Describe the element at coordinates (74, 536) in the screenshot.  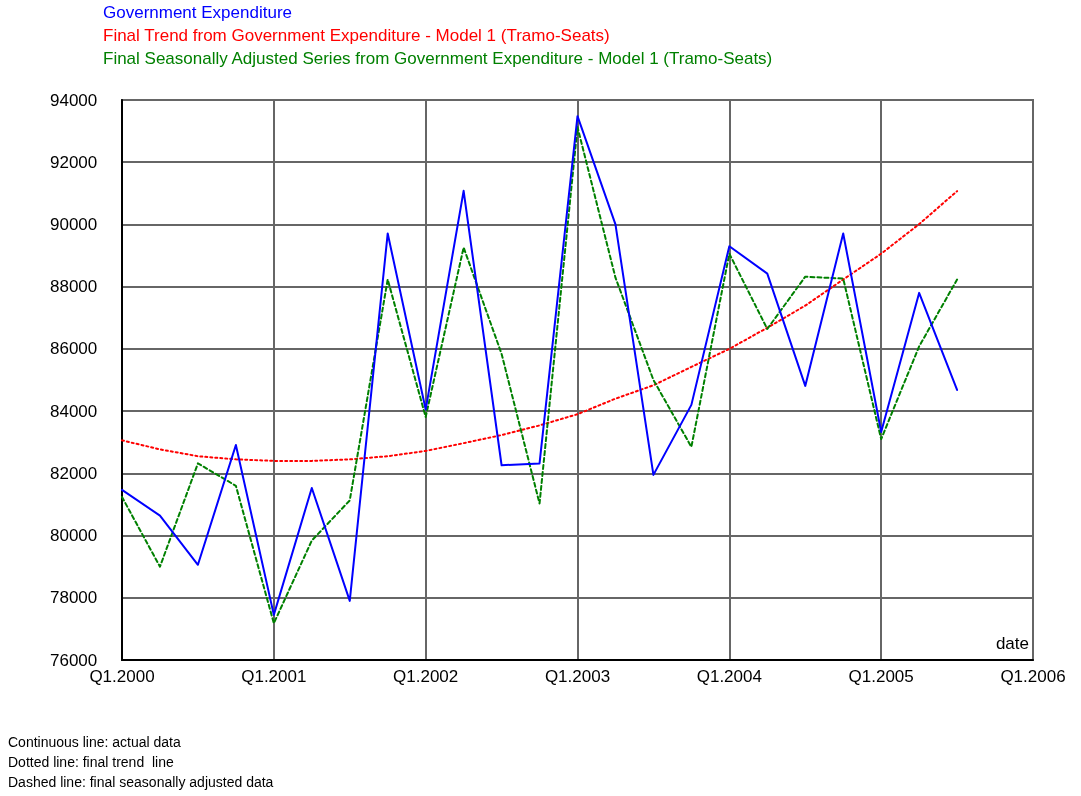
I see `y-tick-label: 80000` at that location.